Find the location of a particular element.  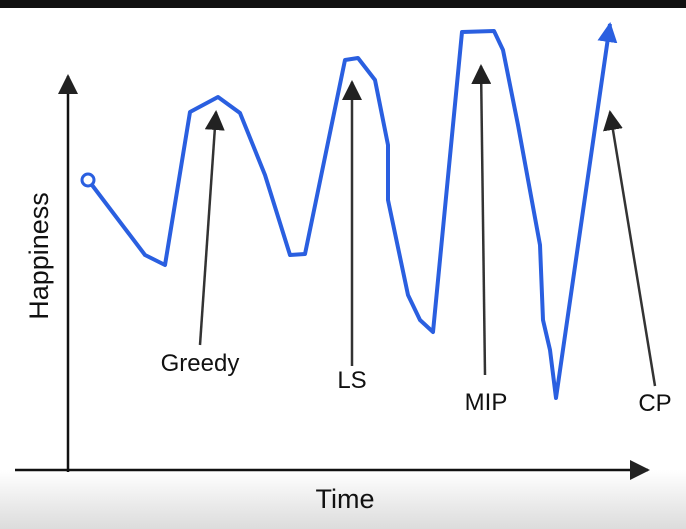

annotation-label: Greedy is located at coordinates (200, 363).